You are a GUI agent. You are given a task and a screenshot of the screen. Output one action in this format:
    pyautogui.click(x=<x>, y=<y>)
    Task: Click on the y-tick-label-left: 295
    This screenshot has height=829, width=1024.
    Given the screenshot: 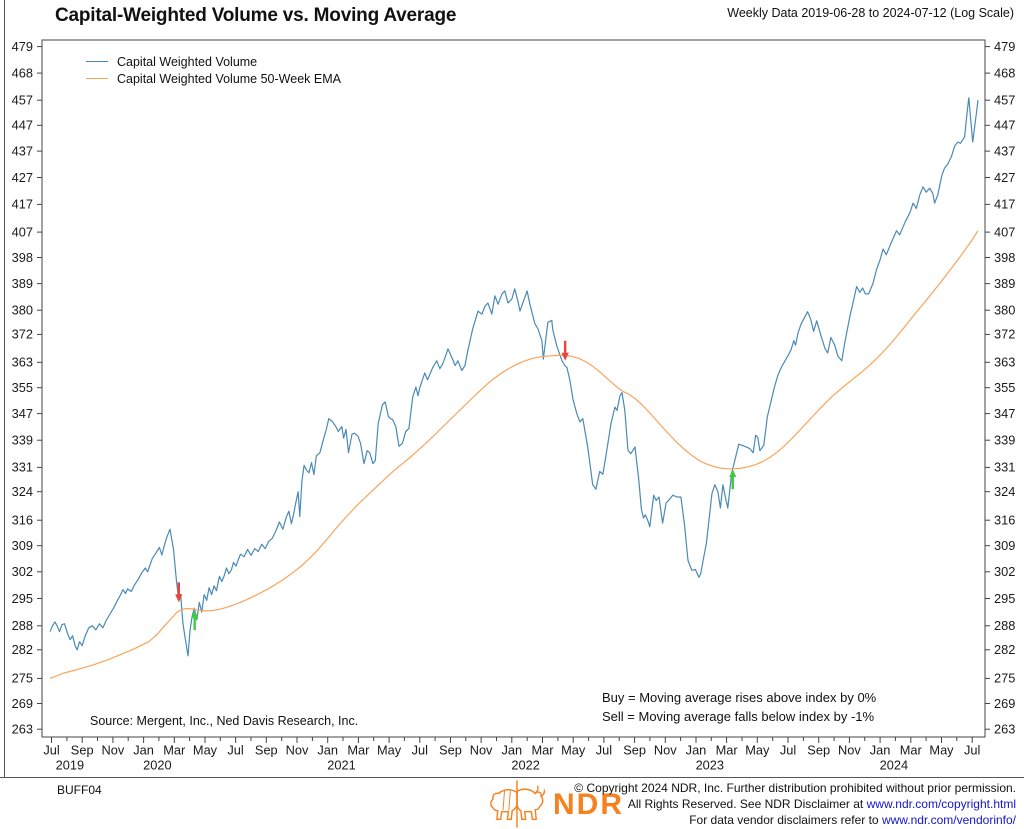 What is the action you would take?
    pyautogui.click(x=22, y=598)
    